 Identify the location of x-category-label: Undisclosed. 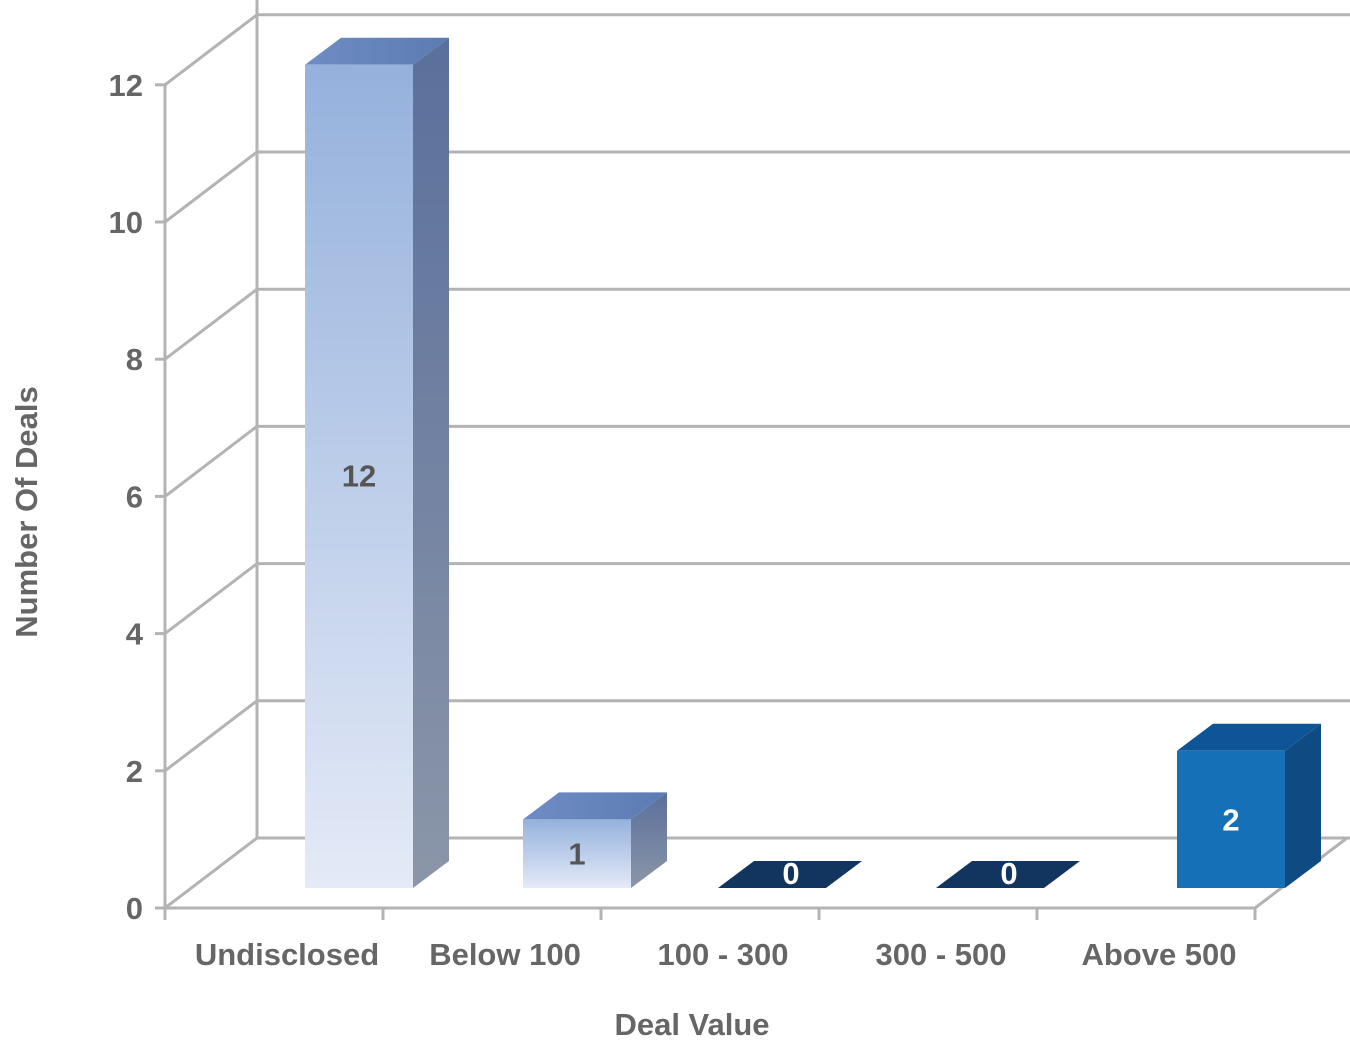
(287, 954).